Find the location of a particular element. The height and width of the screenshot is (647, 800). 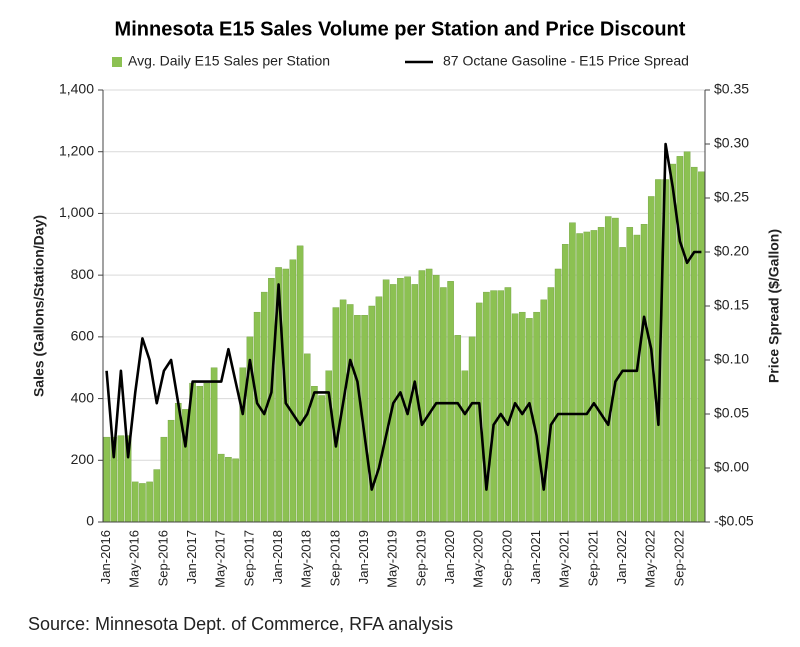

x-tick-label: Jan-2019 is located at coordinates (363, 557).